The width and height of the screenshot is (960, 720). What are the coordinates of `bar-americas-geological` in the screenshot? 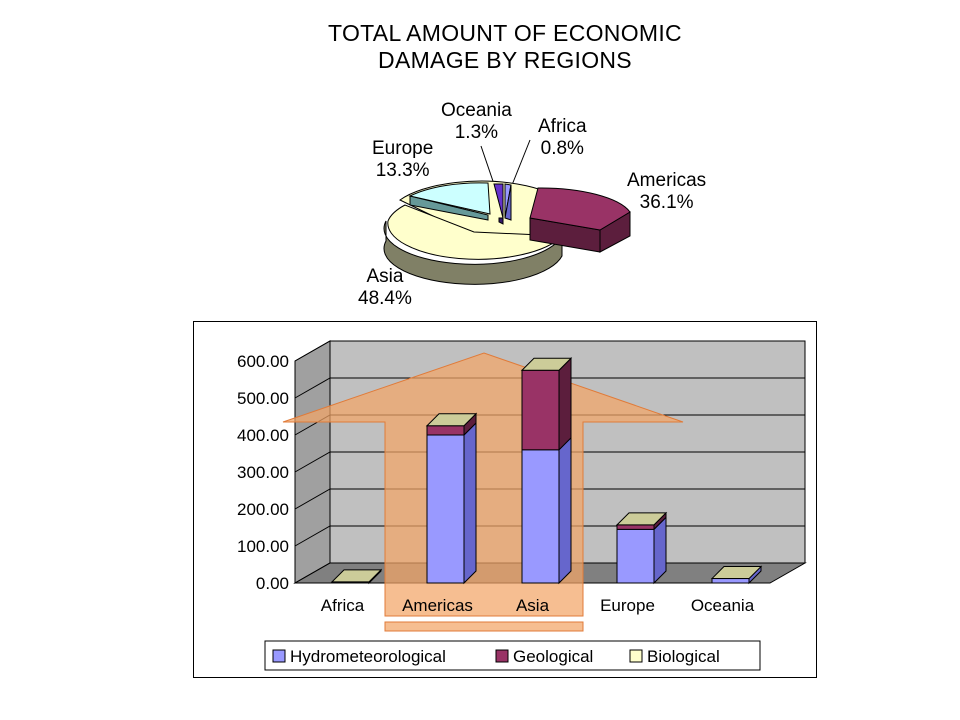 It's located at (445, 430).